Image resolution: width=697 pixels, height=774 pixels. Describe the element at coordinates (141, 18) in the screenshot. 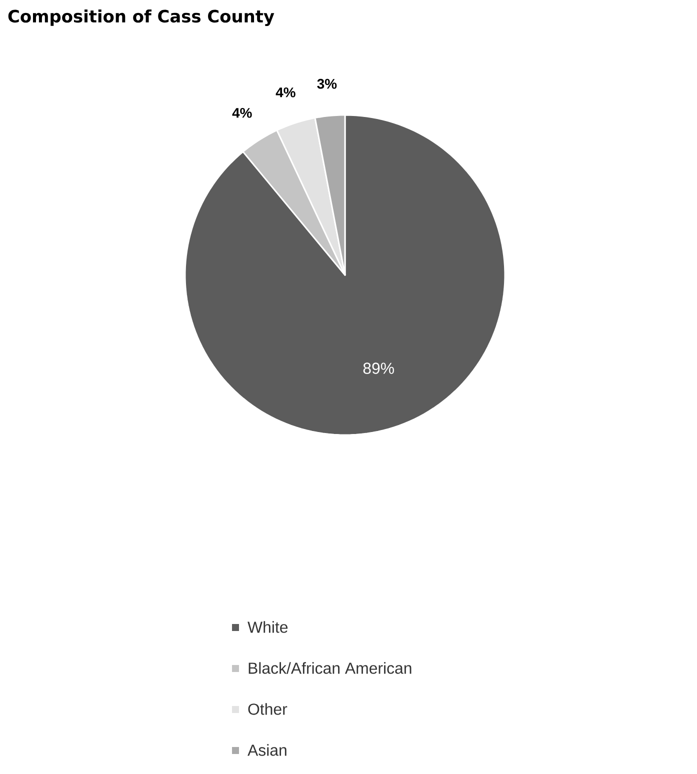

I see `chart-title: Composition of Cass County` at that location.